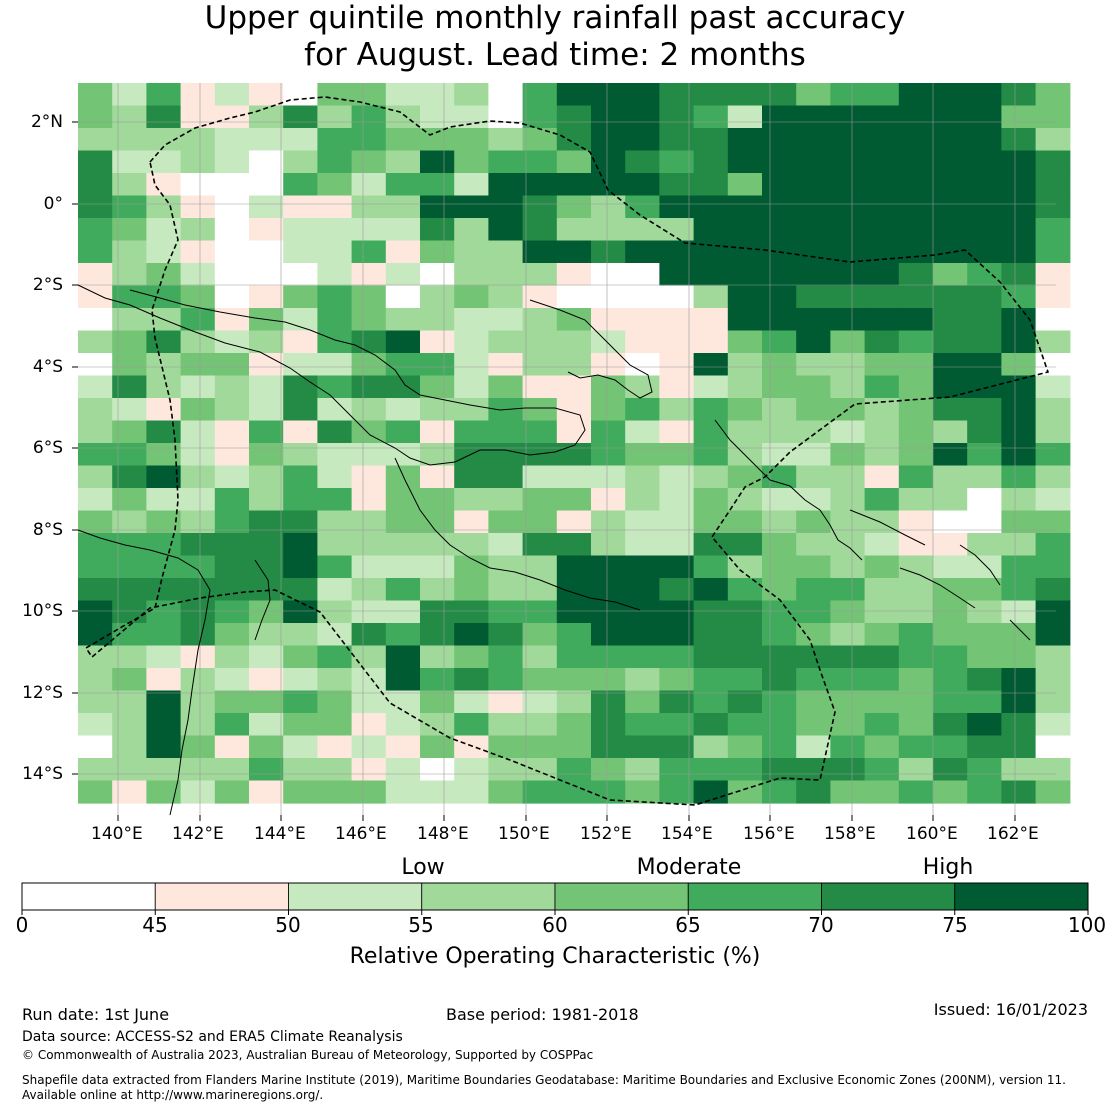 The width and height of the screenshot is (1110, 1110). Describe the element at coordinates (221, 896) in the screenshot. I see `colorbar-bin` at that location.